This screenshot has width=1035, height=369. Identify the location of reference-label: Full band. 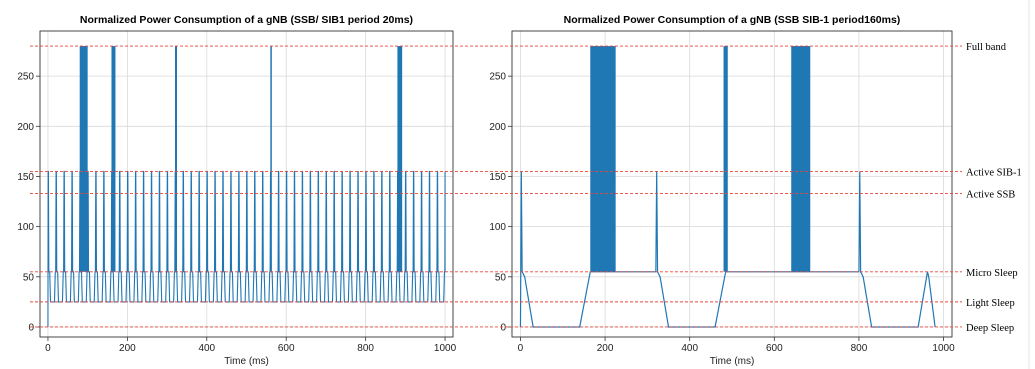
(986, 47).